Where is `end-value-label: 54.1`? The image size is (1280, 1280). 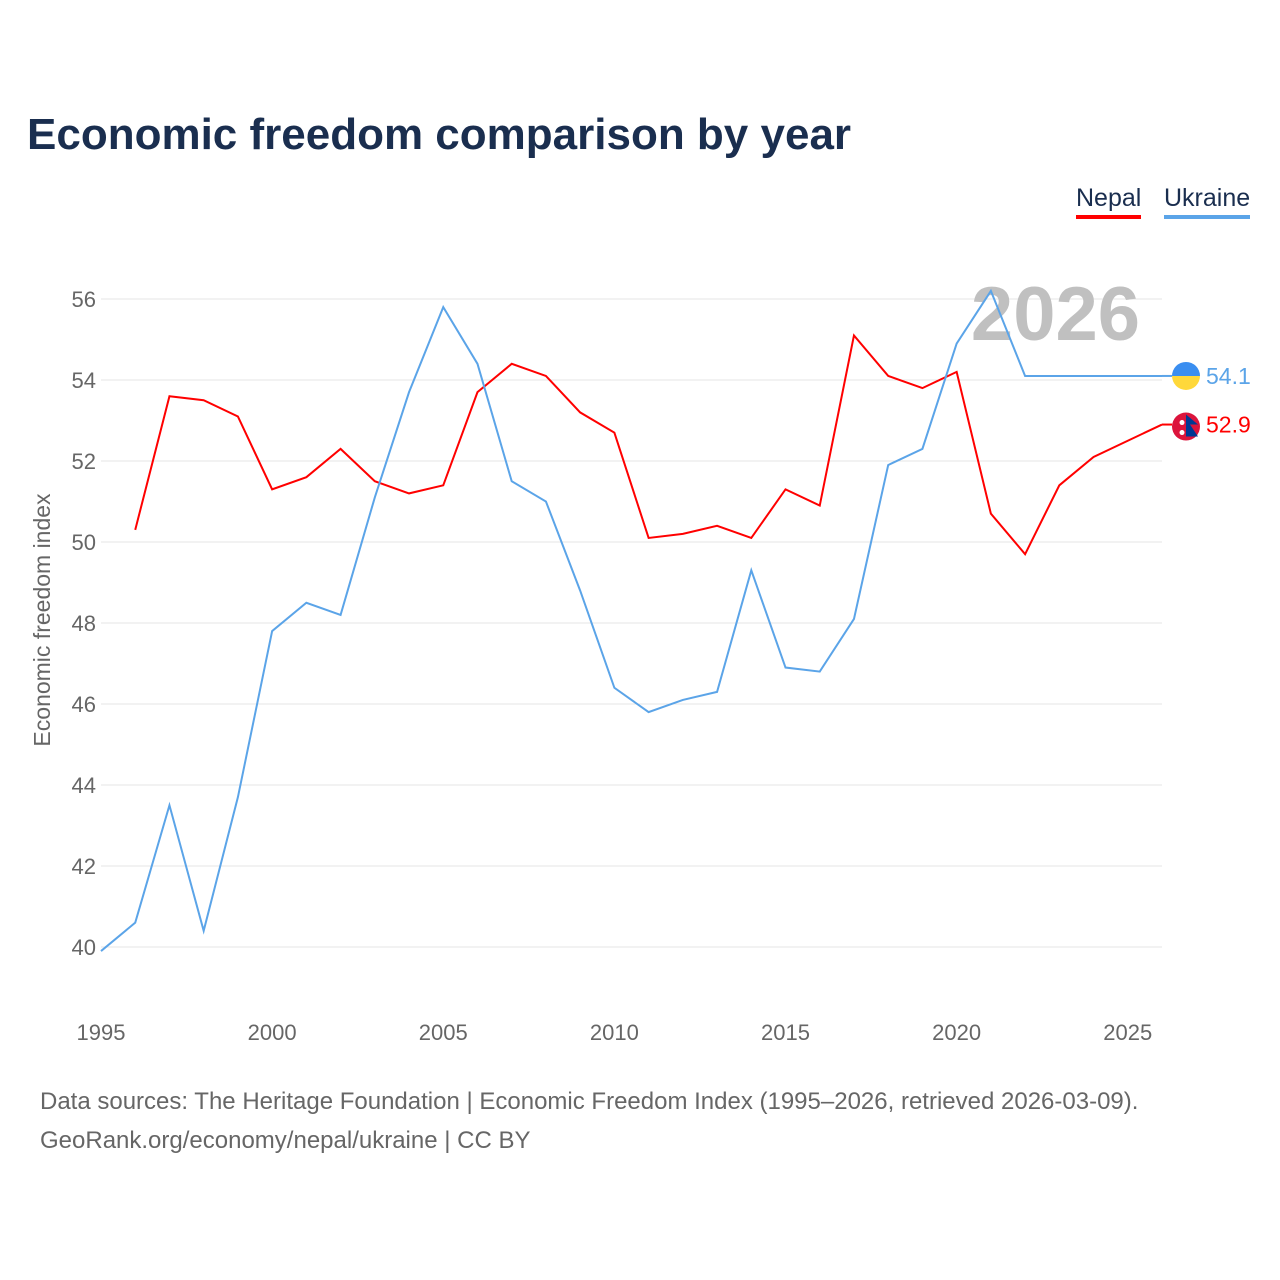 end-value-label: 54.1 is located at coordinates (1228, 376).